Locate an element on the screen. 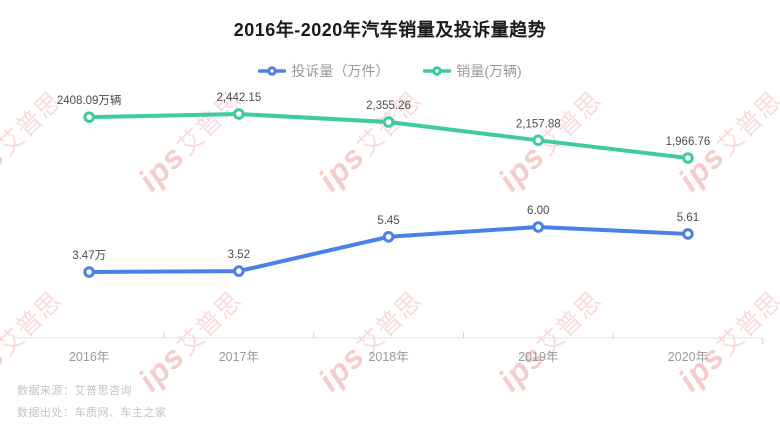 The width and height of the screenshot is (780, 428). legend-label: 销量(万辆) is located at coordinates (489, 71).